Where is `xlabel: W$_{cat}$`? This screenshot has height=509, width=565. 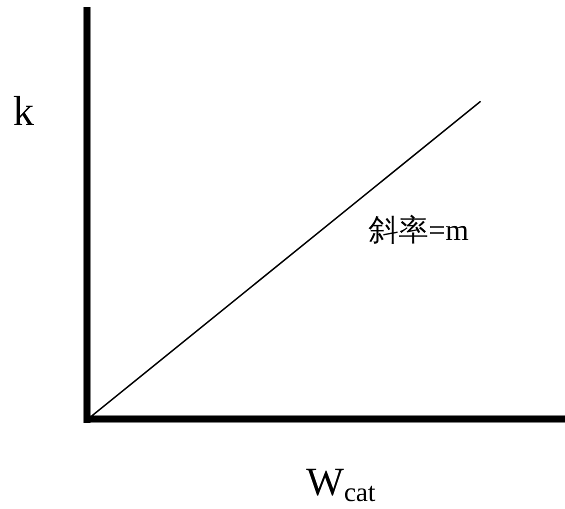
xlabel: W$_{cat}$ is located at coordinates (341, 483).